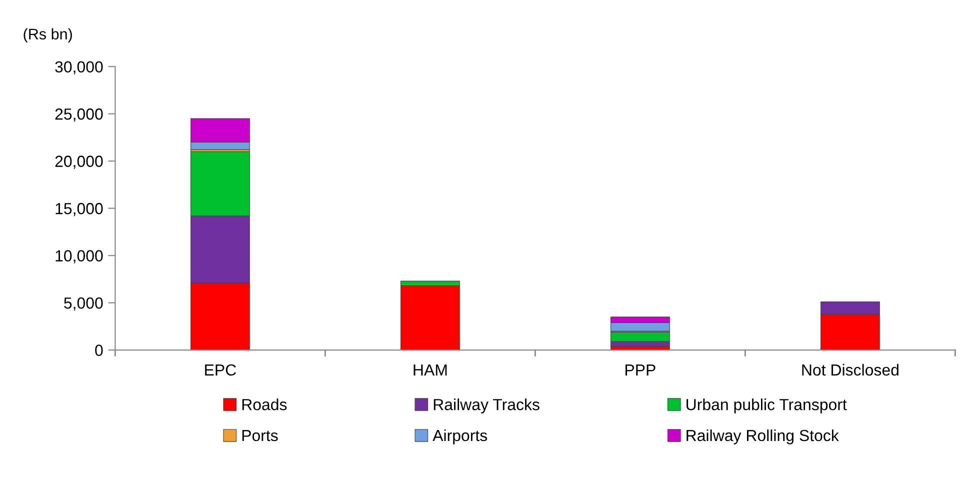 Image resolution: width=960 pixels, height=493 pixels. Describe the element at coordinates (83, 304) in the screenshot. I see `y-tick-label: 5,000` at that location.